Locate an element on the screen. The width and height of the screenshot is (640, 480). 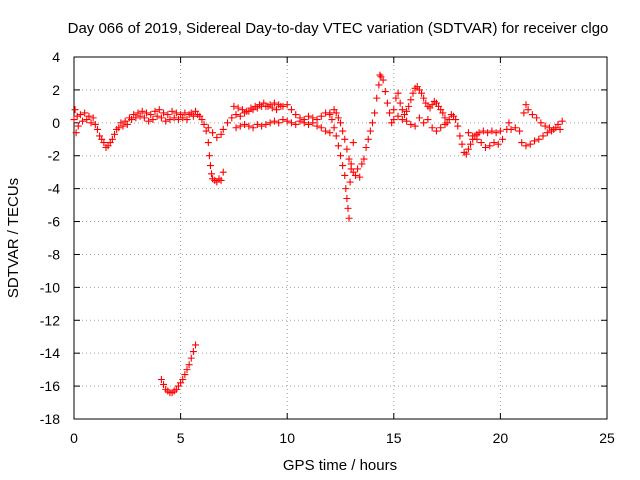
y-tick-label: -10 is located at coordinates (50, 287).